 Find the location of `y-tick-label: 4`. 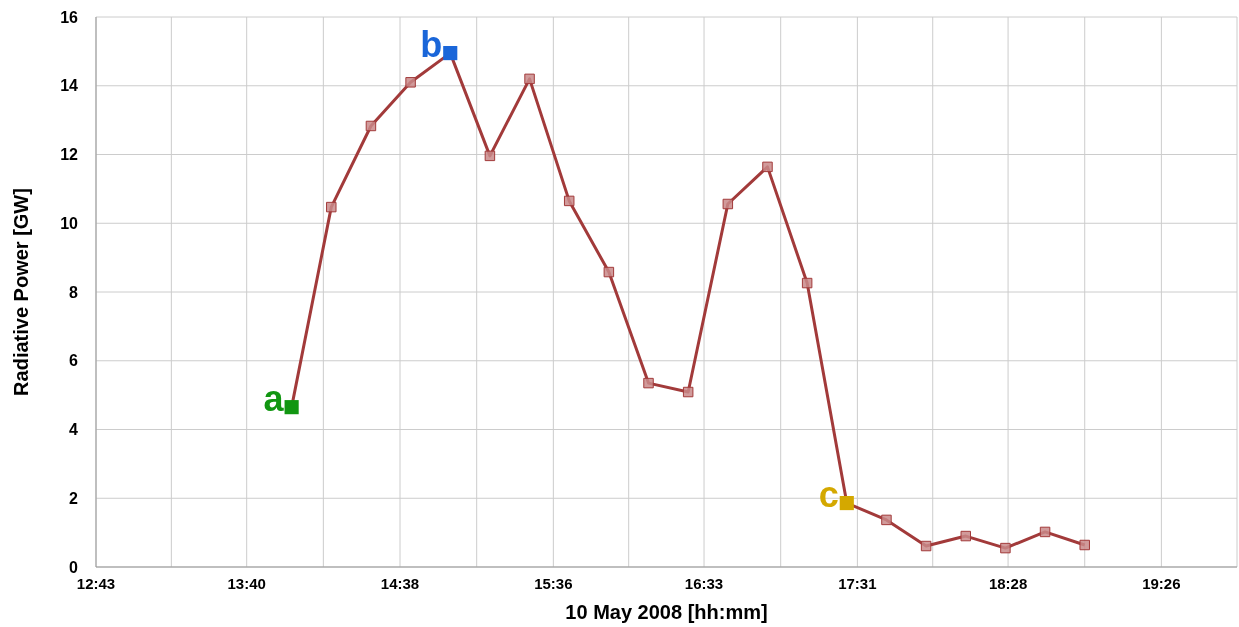

y-tick-label: 4 is located at coordinates (74, 430).